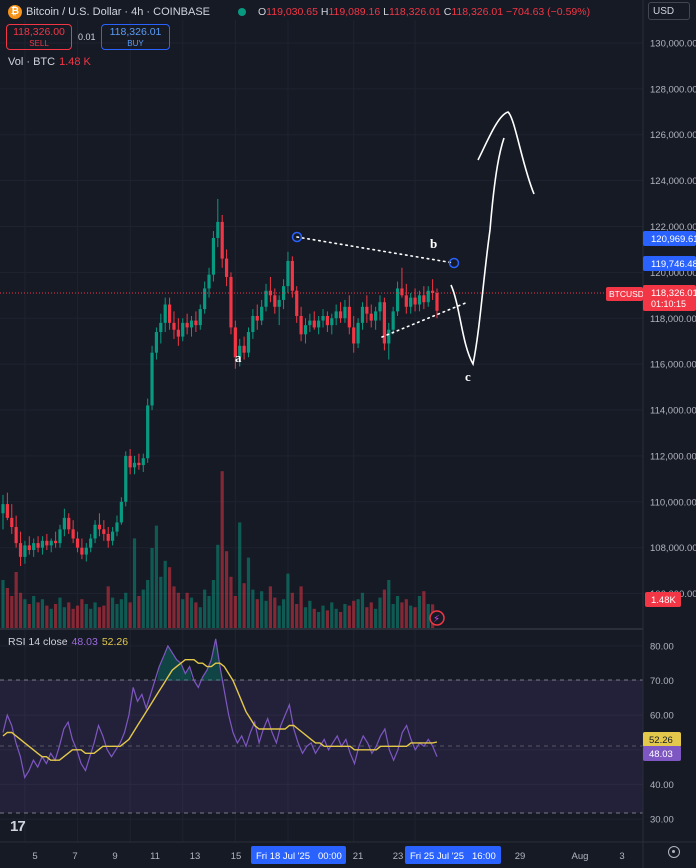  I want to click on price-tick-label: 122,000.00, so click(673, 227).